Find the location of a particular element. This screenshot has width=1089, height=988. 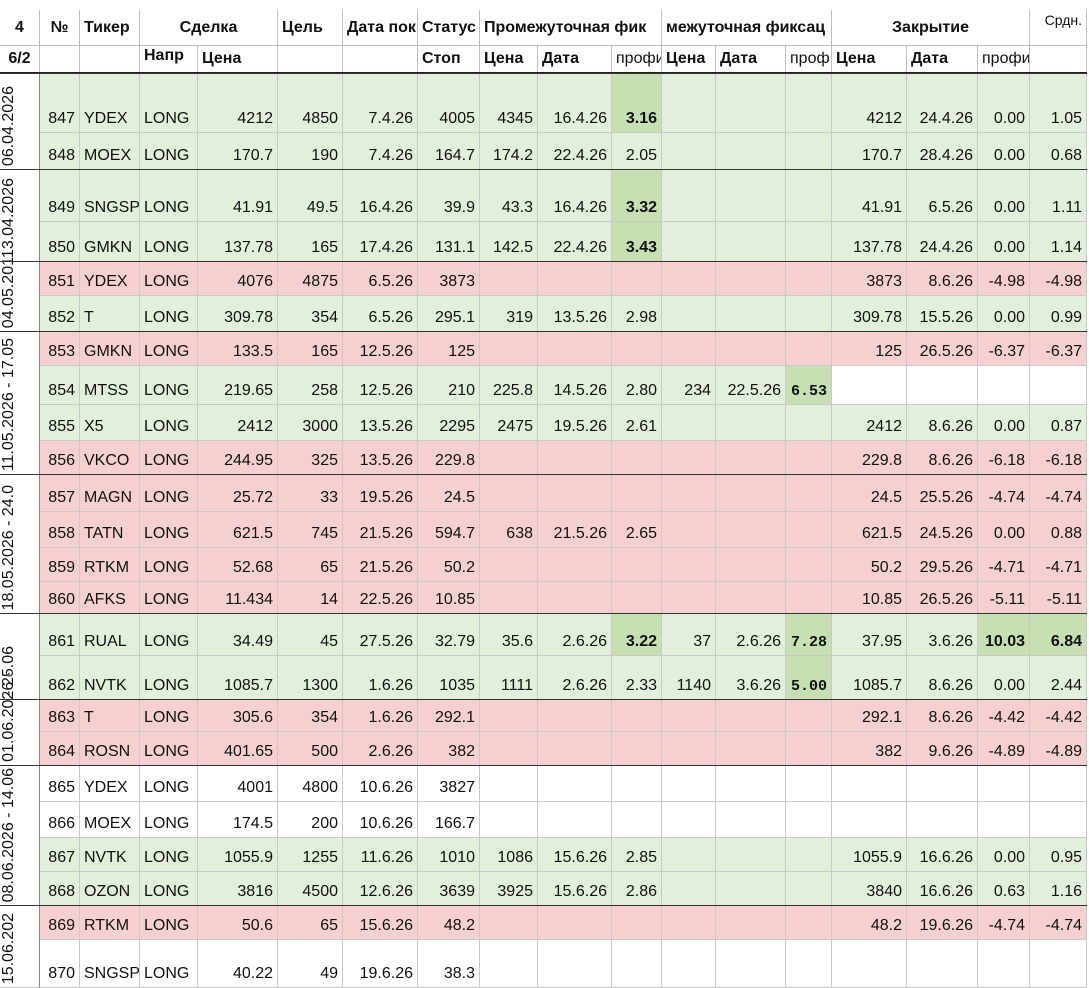

table-cell: 200 is located at coordinates (310, 820).